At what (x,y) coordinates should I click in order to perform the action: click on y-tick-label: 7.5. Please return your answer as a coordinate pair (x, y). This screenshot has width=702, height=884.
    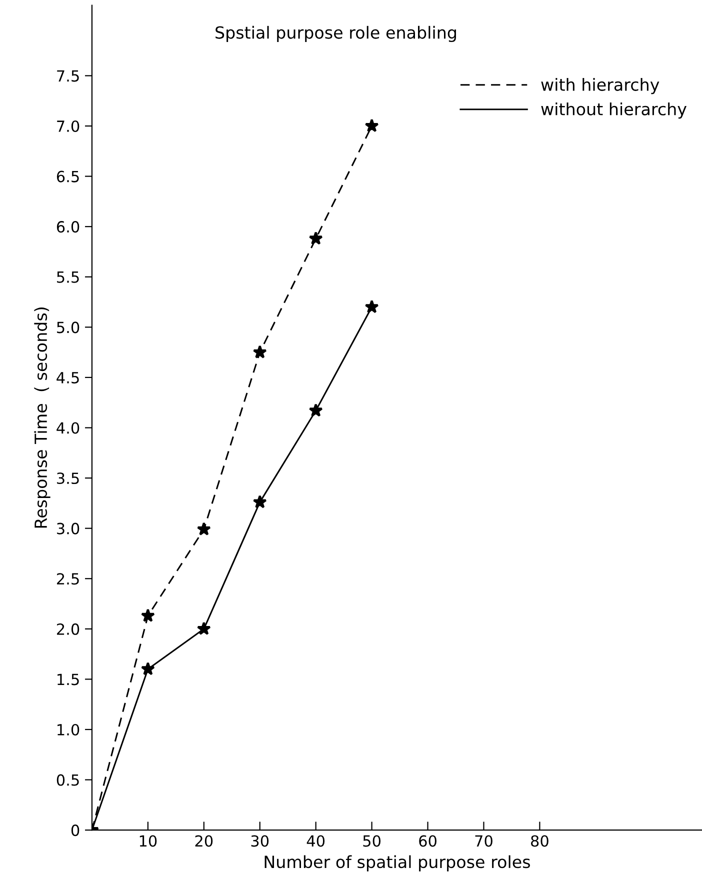
    Looking at the image, I should click on (68, 76).